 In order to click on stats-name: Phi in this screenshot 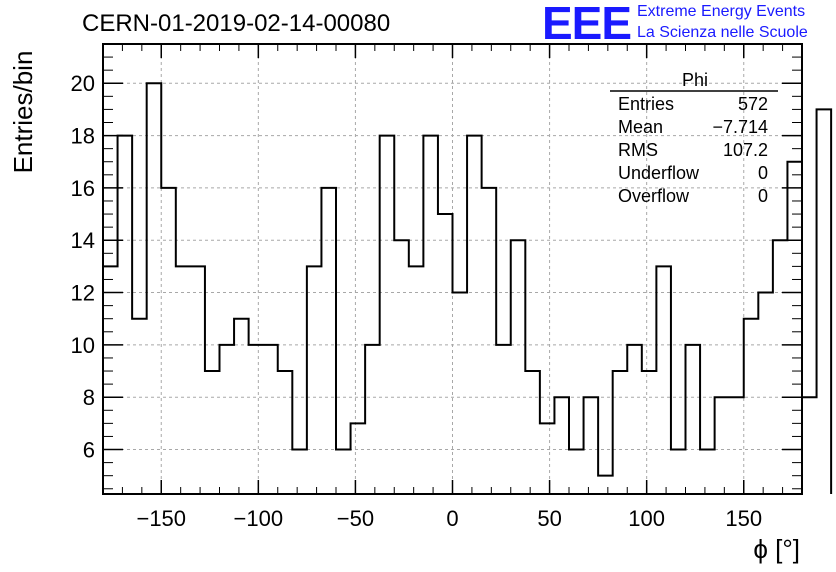, I will do `click(695, 80)`.